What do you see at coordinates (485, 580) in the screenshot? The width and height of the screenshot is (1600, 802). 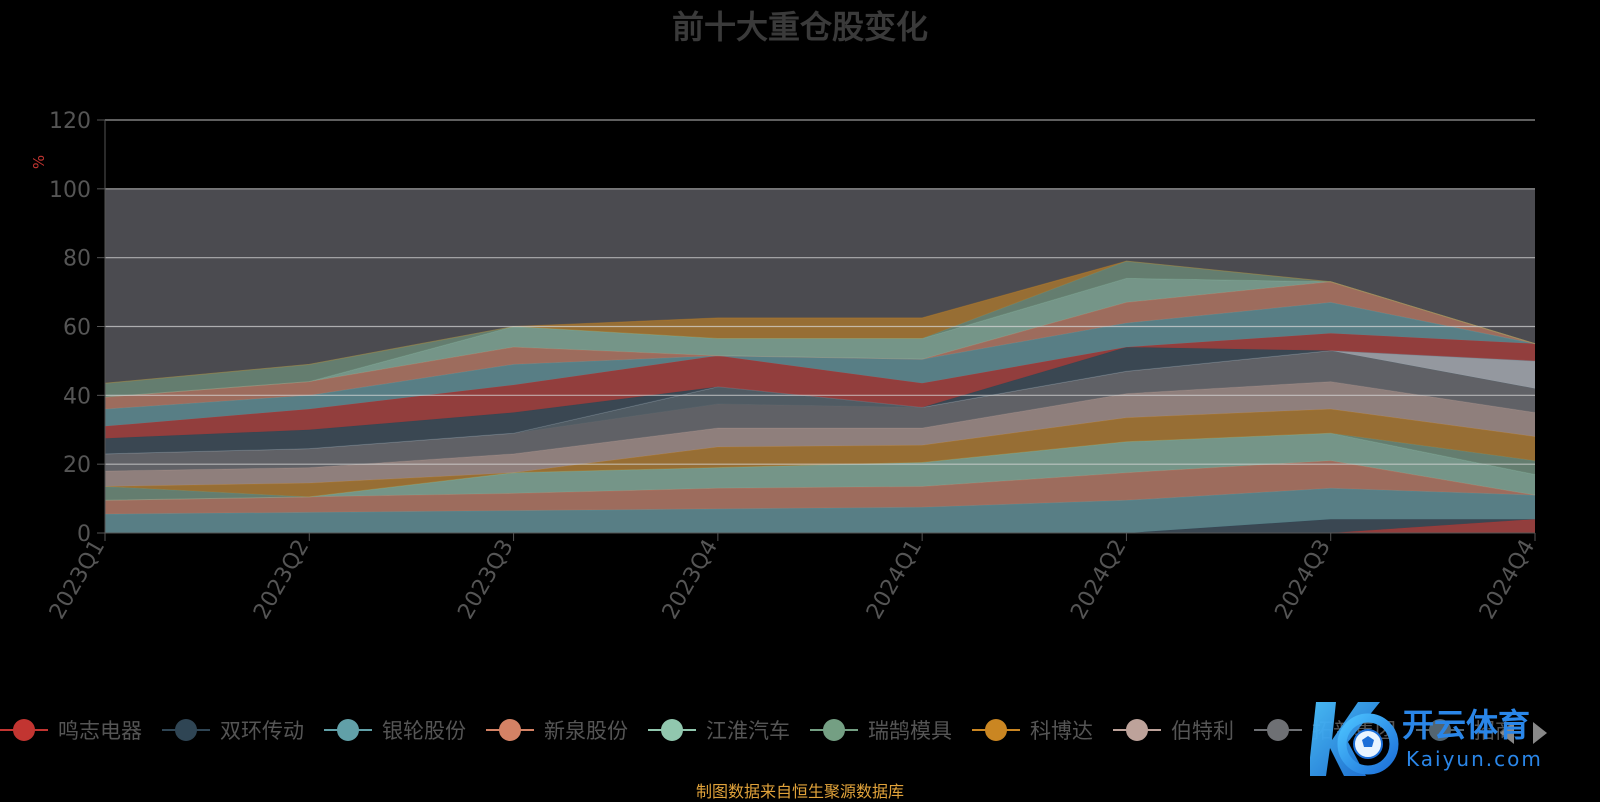 I see `x-tick-label-2: 2023Q3` at bounding box center [485, 580].